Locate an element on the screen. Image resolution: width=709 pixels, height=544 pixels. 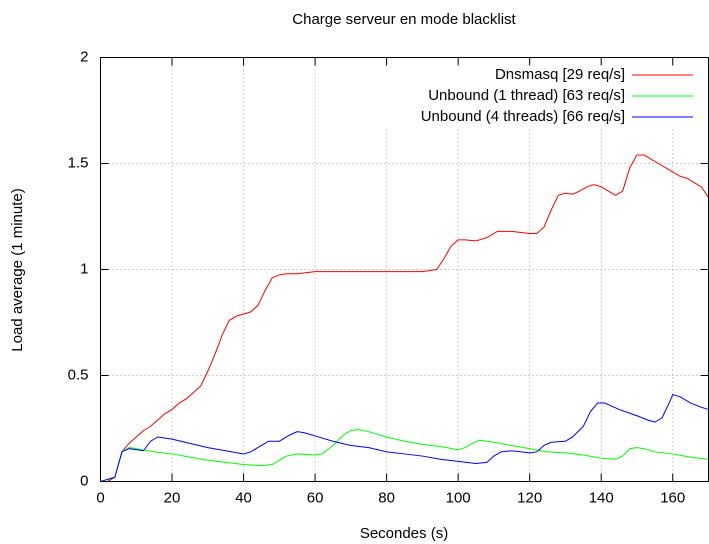
x-tick-label: 0 is located at coordinates (100, 497).